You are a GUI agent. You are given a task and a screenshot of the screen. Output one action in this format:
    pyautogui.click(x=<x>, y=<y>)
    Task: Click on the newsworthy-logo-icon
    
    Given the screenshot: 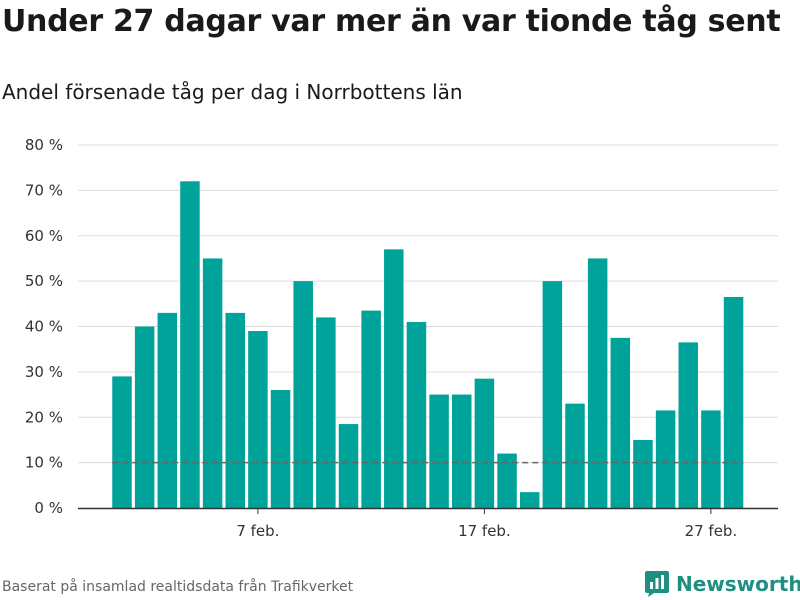 What is the action you would take?
    pyautogui.click(x=657, y=584)
    